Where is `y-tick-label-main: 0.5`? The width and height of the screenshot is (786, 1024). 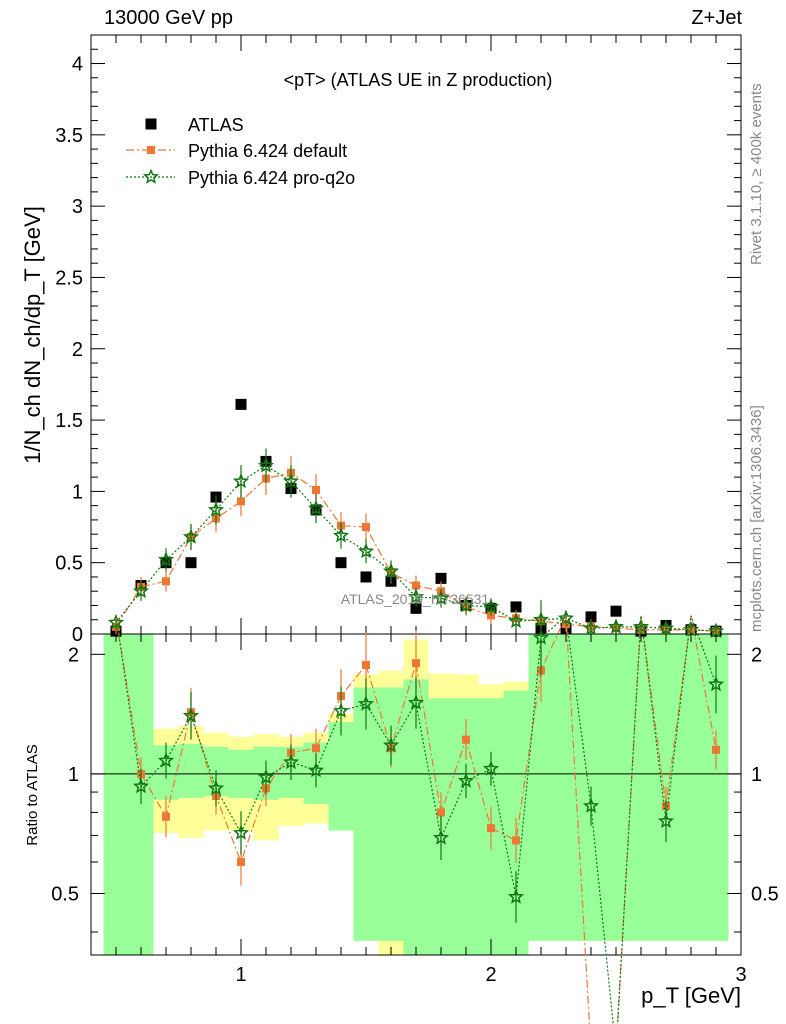
y-tick-label-main: 0.5 is located at coordinates (69, 564).